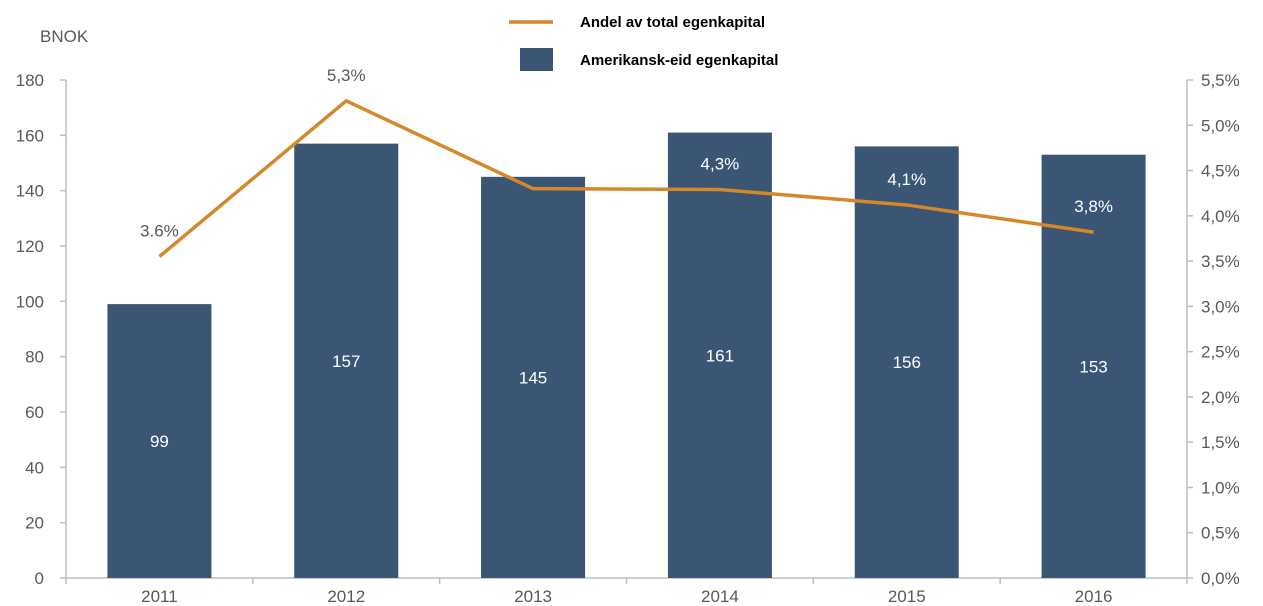  Describe the element at coordinates (30, 80) in the screenshot. I see `y-tick-label-left: 180` at that location.